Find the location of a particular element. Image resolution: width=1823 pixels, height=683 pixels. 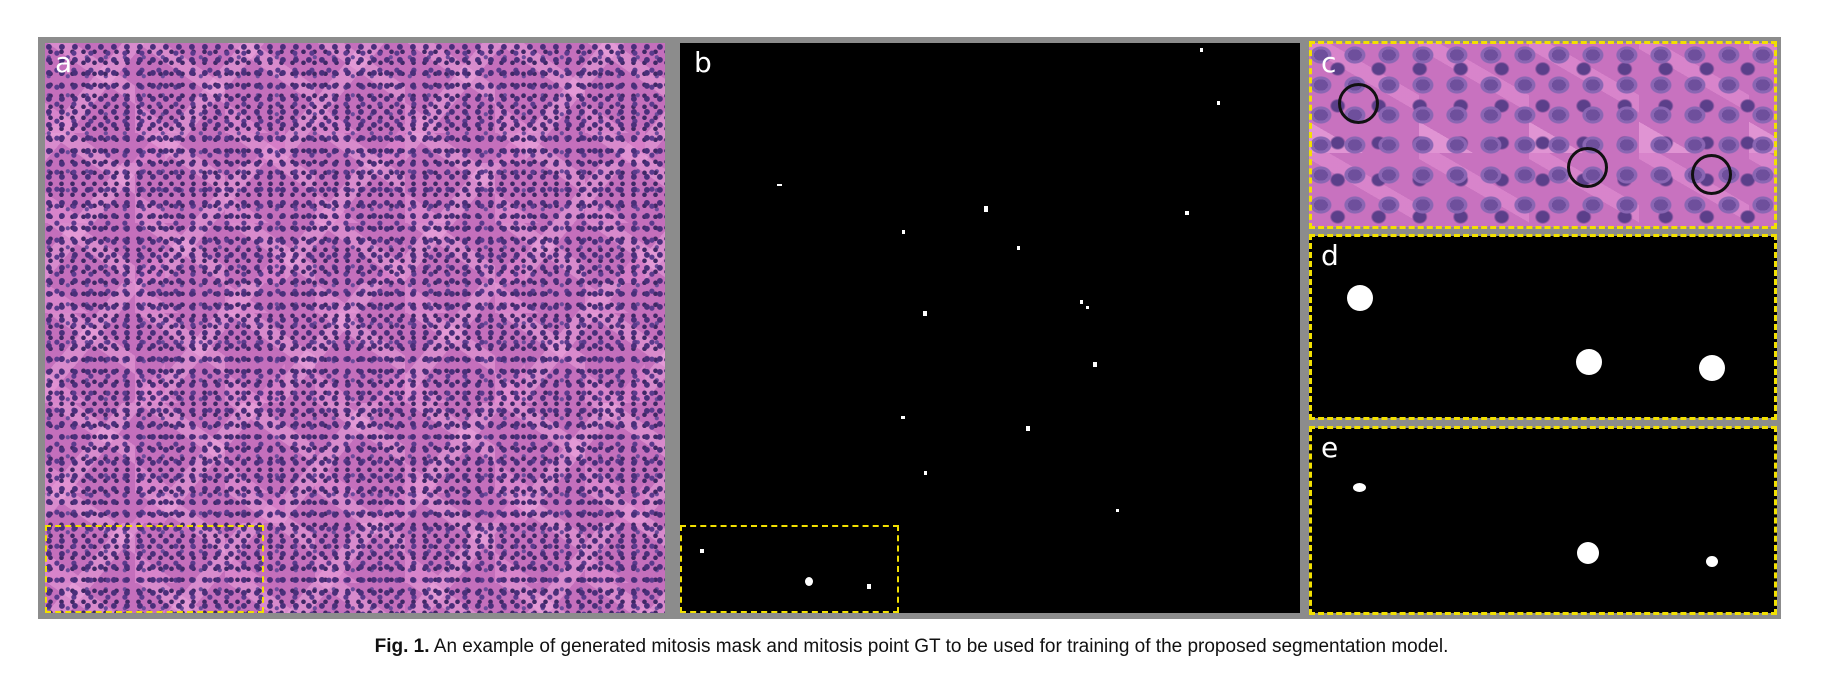

panel-a-roi-box is located at coordinates (154, 569).